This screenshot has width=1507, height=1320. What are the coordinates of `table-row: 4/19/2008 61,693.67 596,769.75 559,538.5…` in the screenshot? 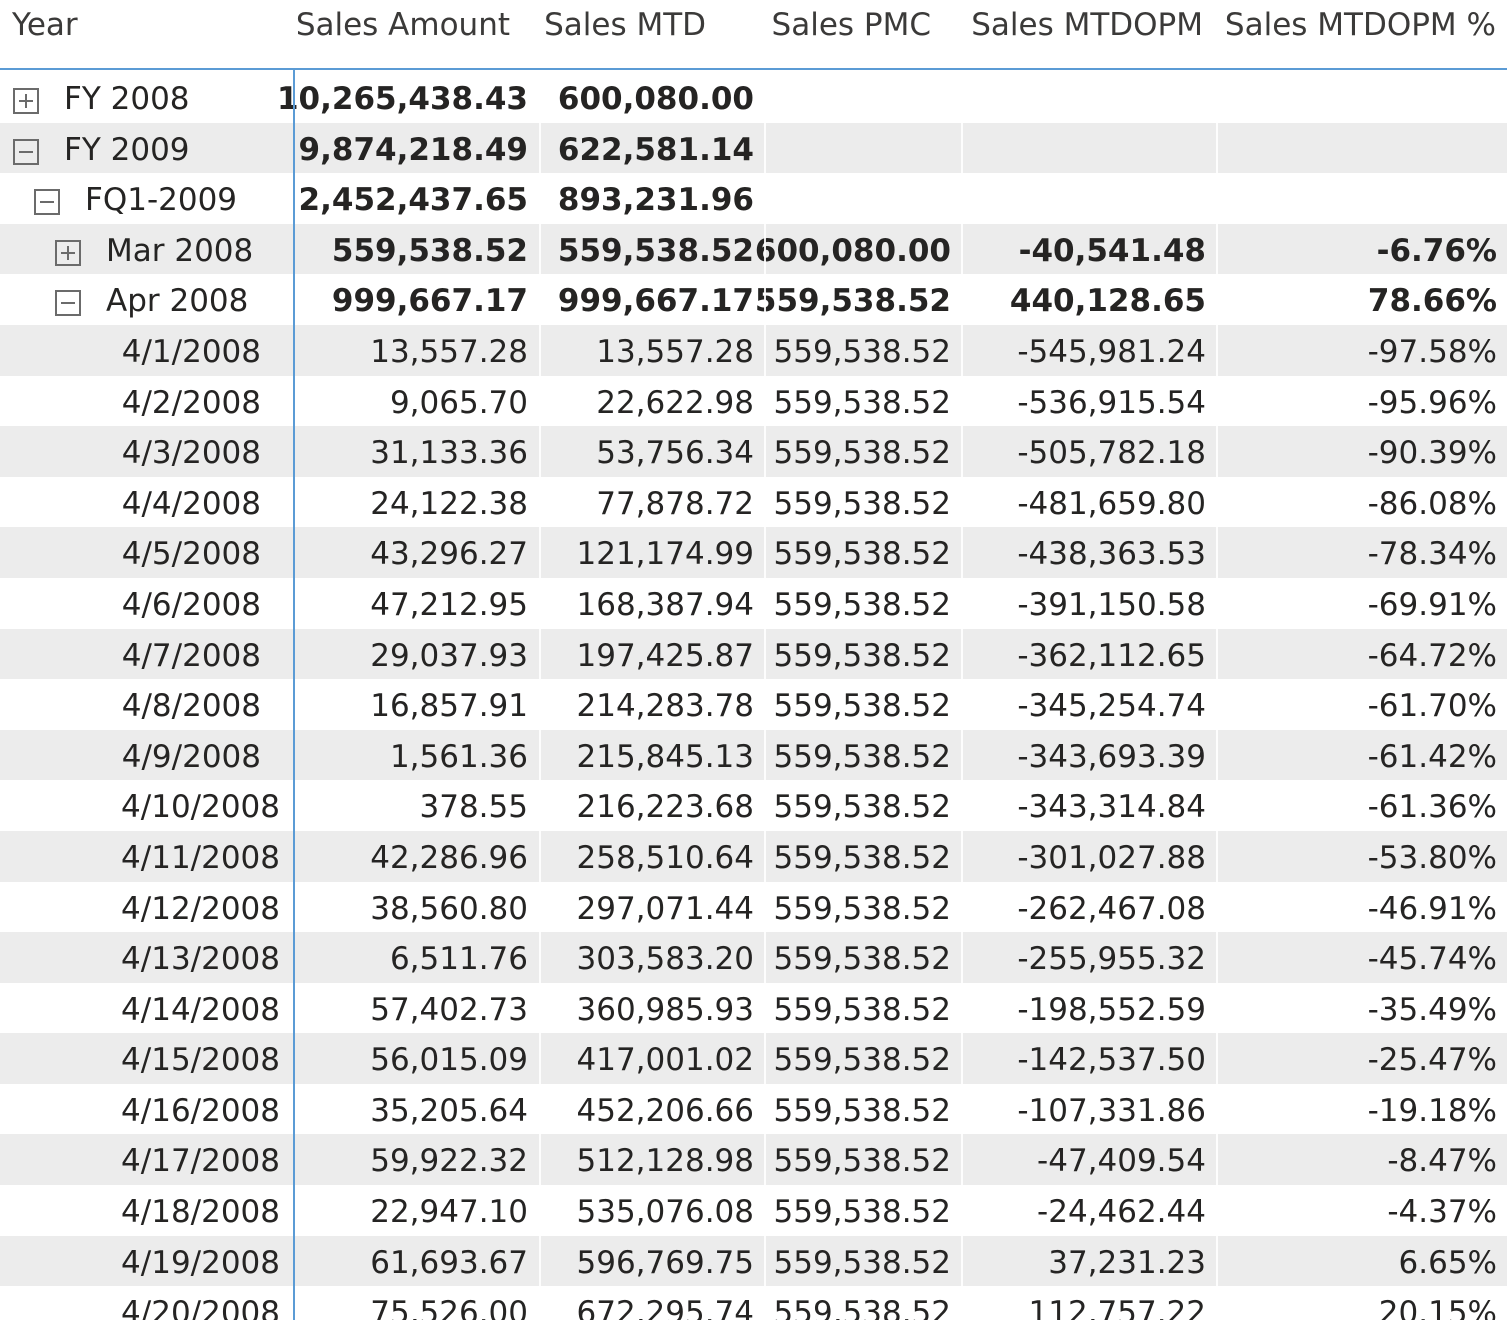 It's located at (753, 1261).